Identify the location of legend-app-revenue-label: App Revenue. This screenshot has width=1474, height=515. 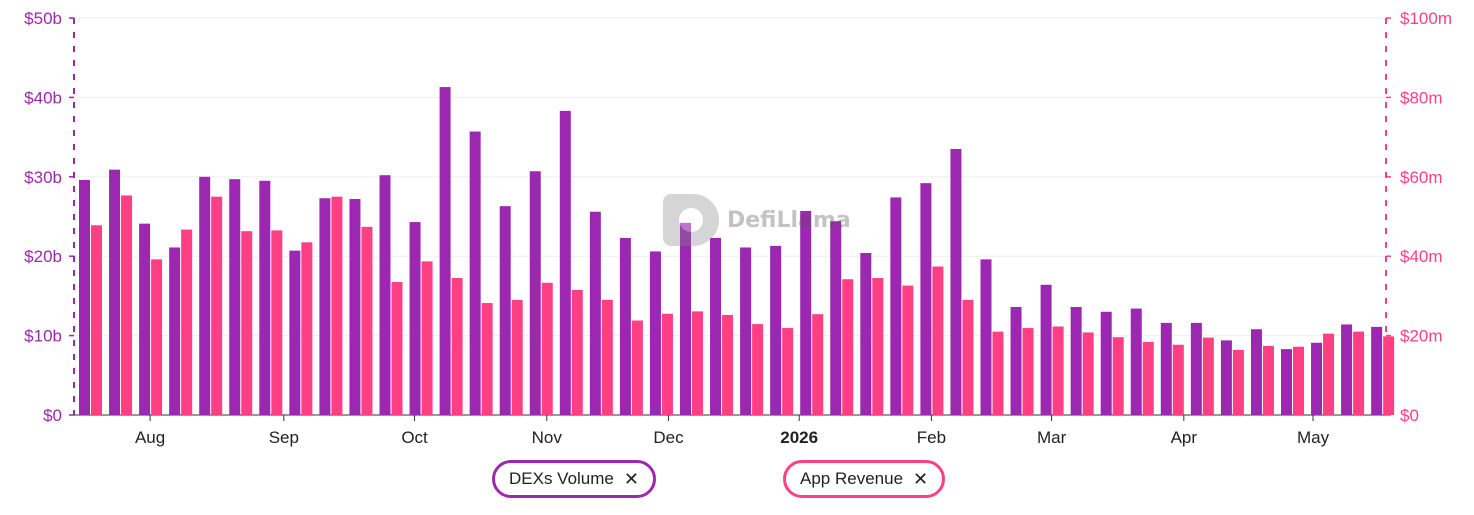
(852, 478).